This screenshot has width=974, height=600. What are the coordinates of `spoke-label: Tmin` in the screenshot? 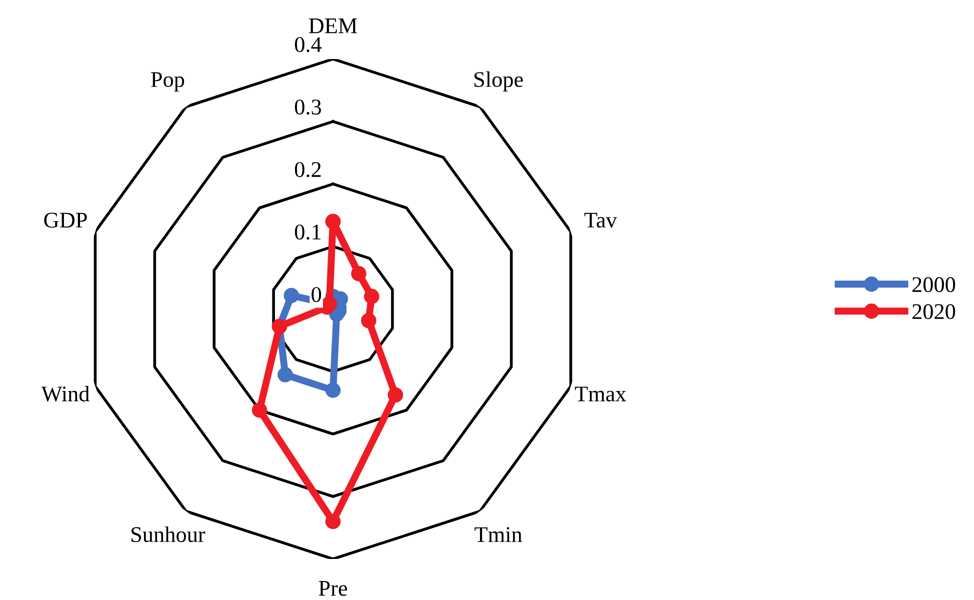 It's located at (498, 534).